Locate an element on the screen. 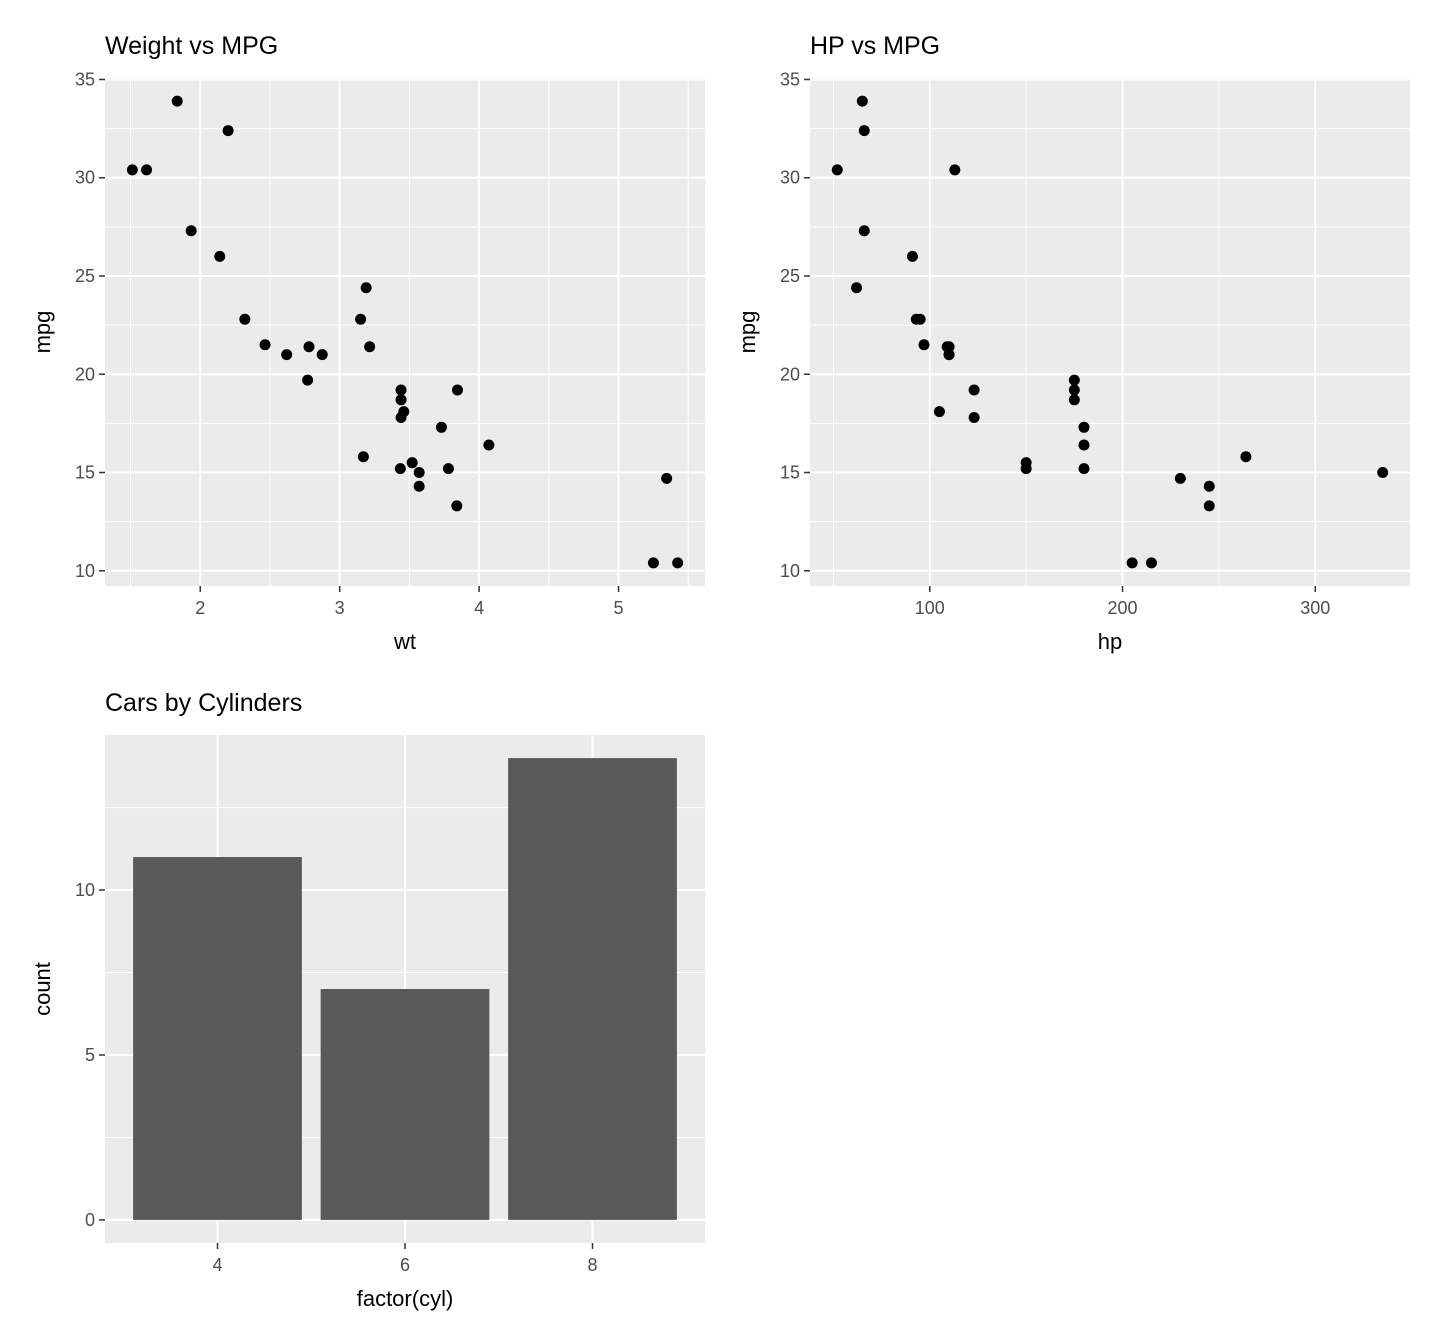  y-tick-label: 0 is located at coordinates (90, 1220).